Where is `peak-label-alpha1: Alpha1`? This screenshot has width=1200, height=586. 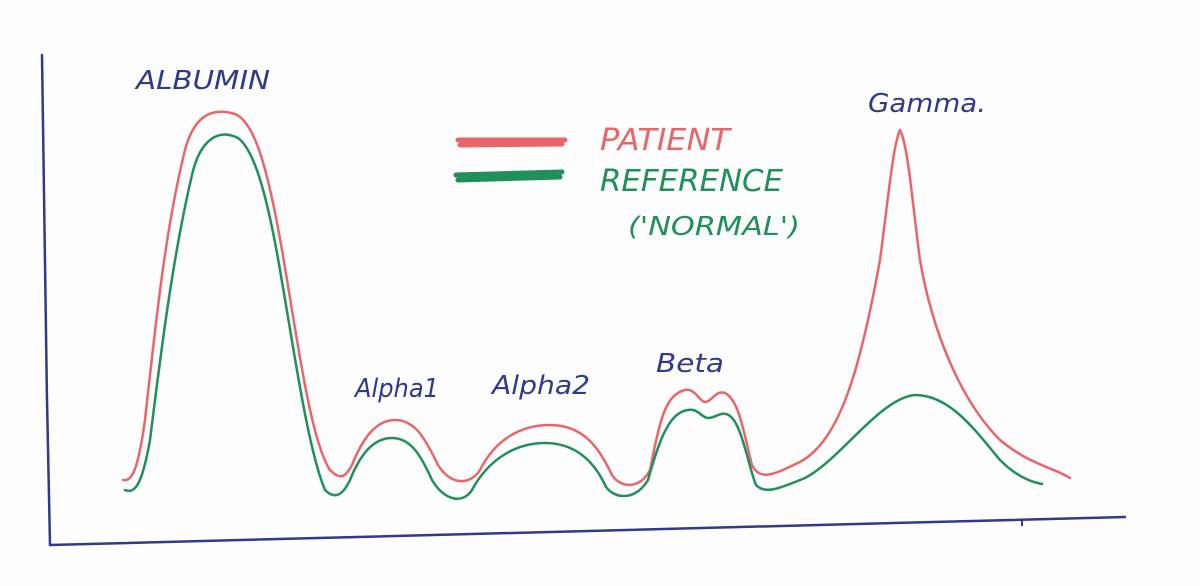 peak-label-alpha1: Alpha1 is located at coordinates (396, 389).